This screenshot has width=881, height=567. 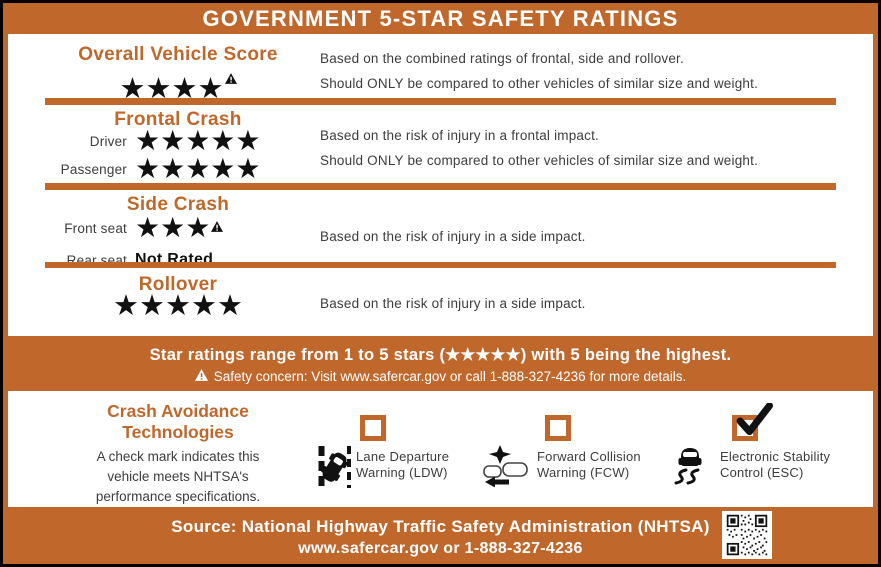 I want to click on driver-label: Driver, so click(x=108, y=141).